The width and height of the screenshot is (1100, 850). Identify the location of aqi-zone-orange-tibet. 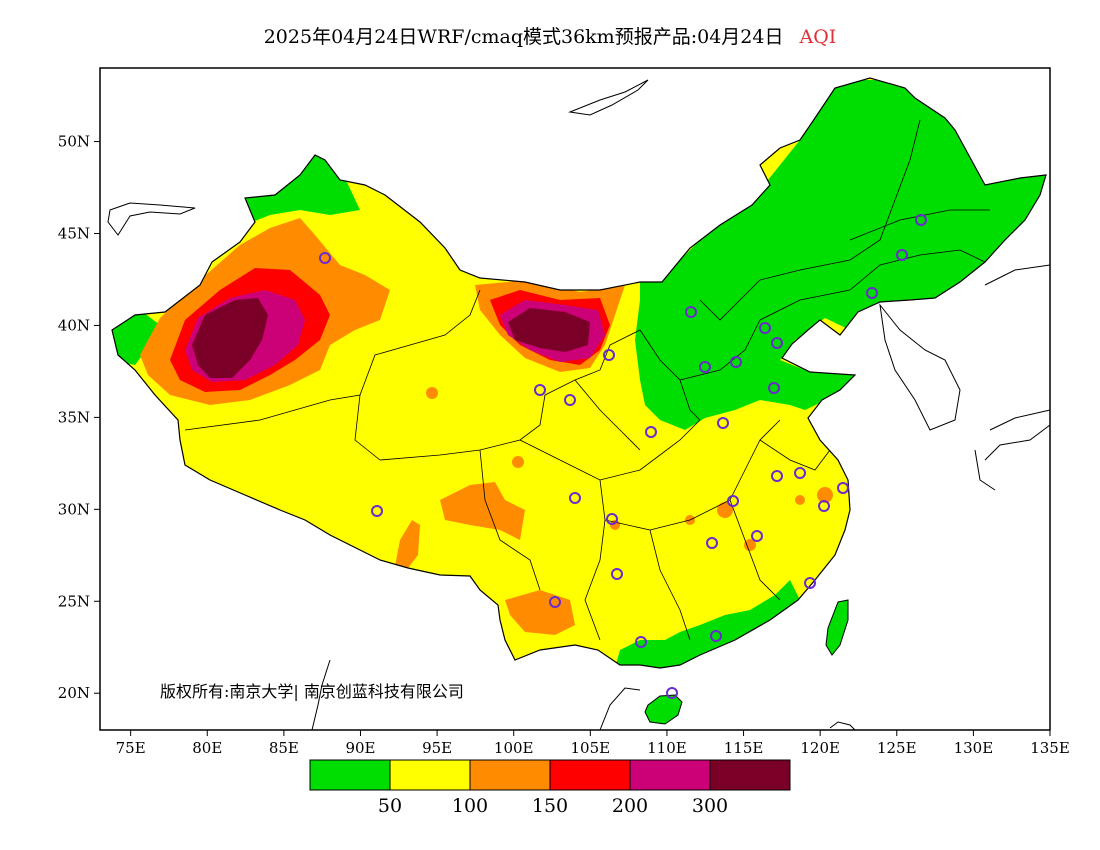
(407, 544).